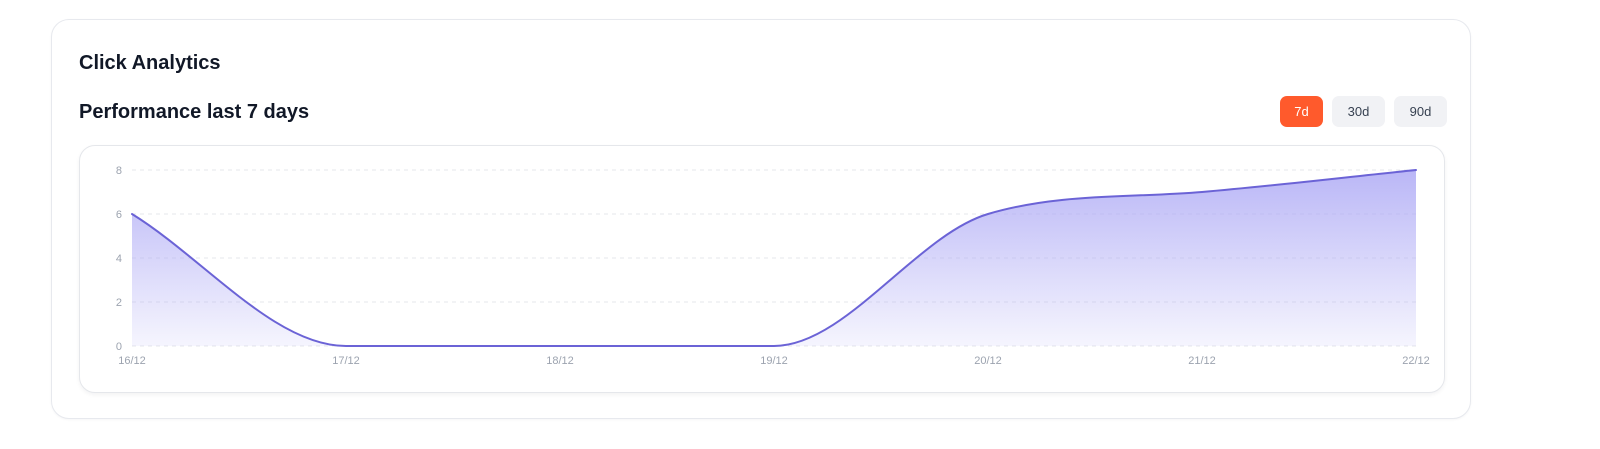  What do you see at coordinates (774, 361) in the screenshot?
I see `x-tick-label: 19/12` at bounding box center [774, 361].